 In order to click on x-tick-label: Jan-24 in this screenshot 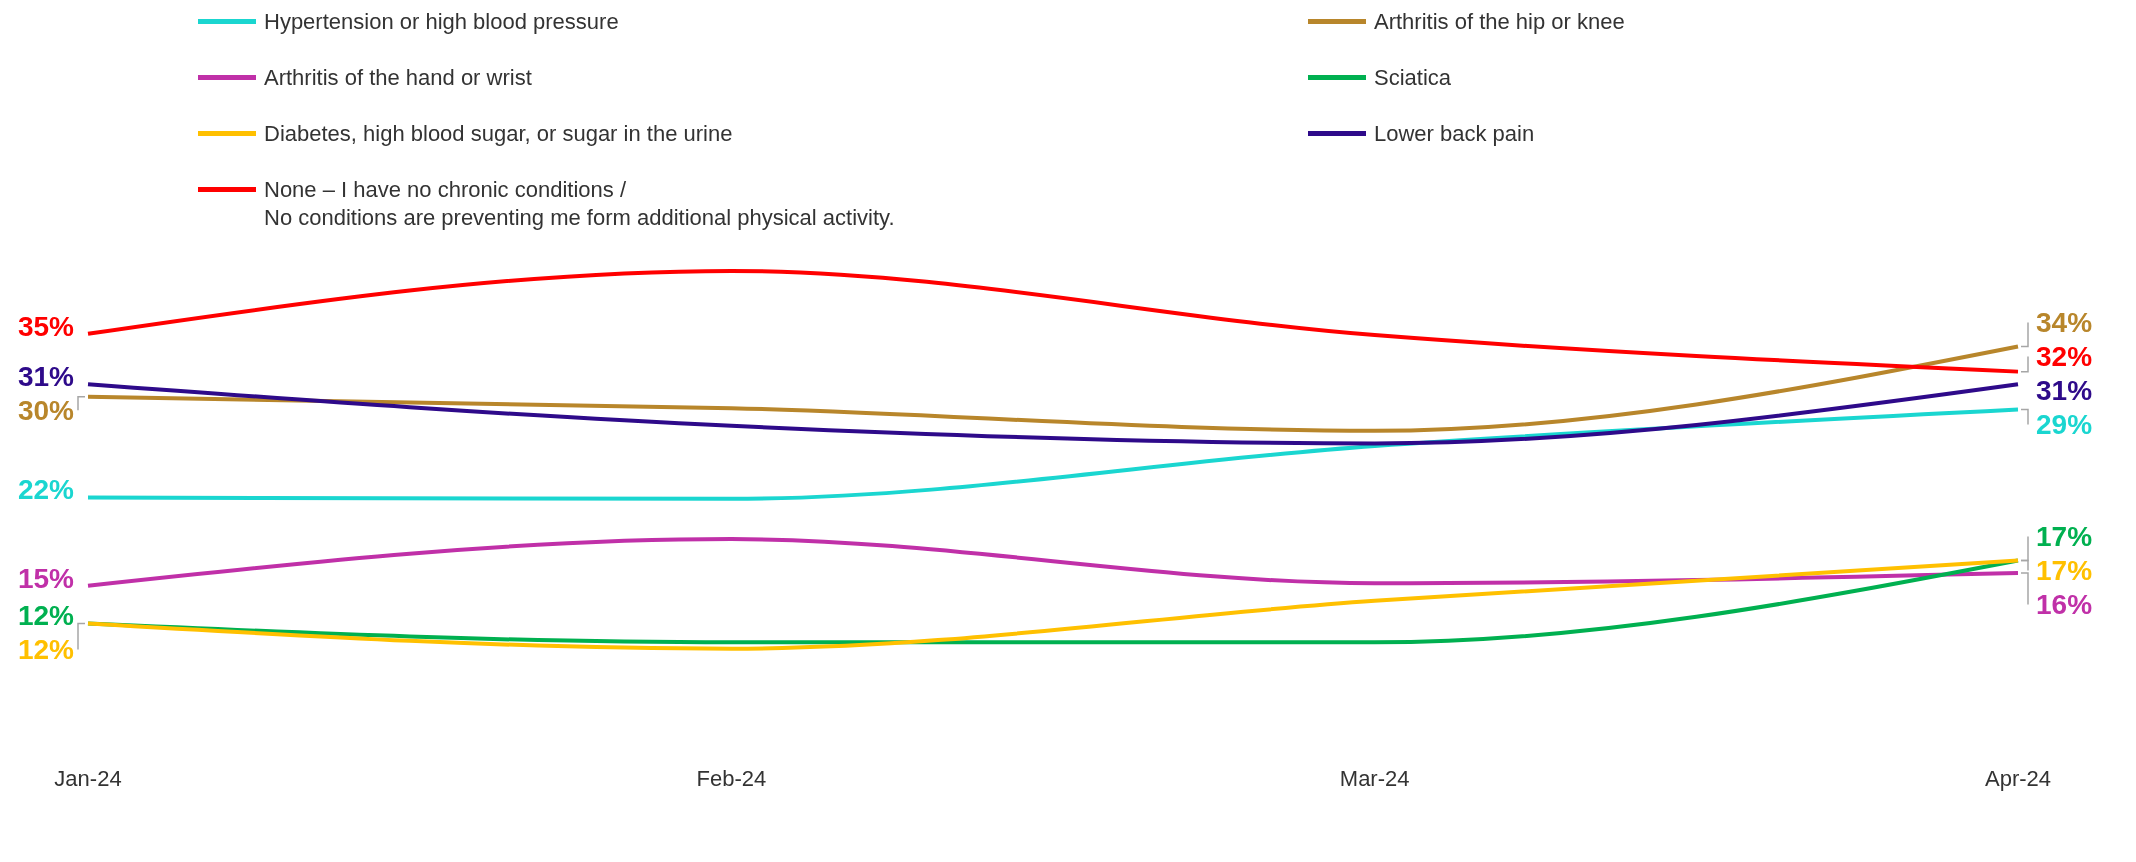, I will do `click(88, 778)`.